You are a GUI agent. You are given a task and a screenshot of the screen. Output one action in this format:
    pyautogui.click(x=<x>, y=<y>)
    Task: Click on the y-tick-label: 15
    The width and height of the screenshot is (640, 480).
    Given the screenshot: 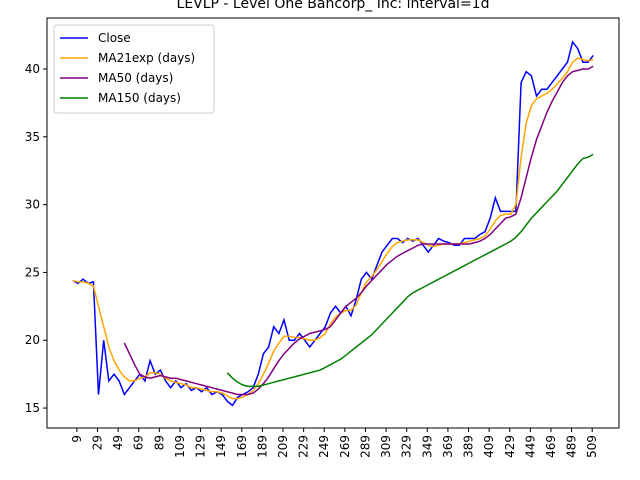 What is the action you would take?
    pyautogui.click(x=32, y=408)
    